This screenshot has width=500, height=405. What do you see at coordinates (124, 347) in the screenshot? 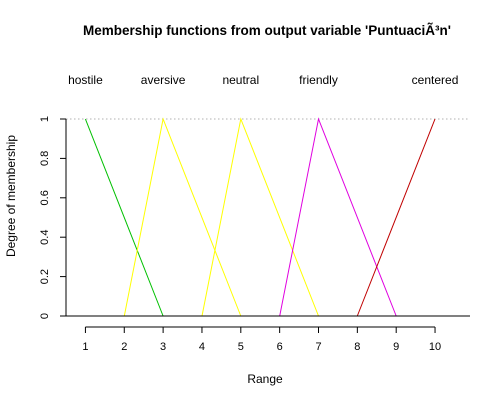
I see `x-tick-label-2: 2` at bounding box center [124, 347].